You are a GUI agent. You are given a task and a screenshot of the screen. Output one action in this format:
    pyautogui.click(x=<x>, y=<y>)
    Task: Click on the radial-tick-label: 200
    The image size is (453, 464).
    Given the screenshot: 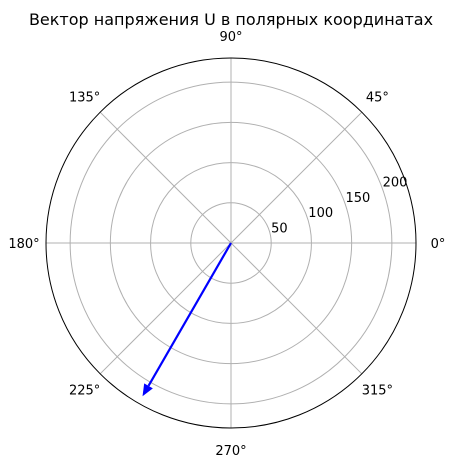 What is the action you would take?
    pyautogui.click(x=395, y=182)
    